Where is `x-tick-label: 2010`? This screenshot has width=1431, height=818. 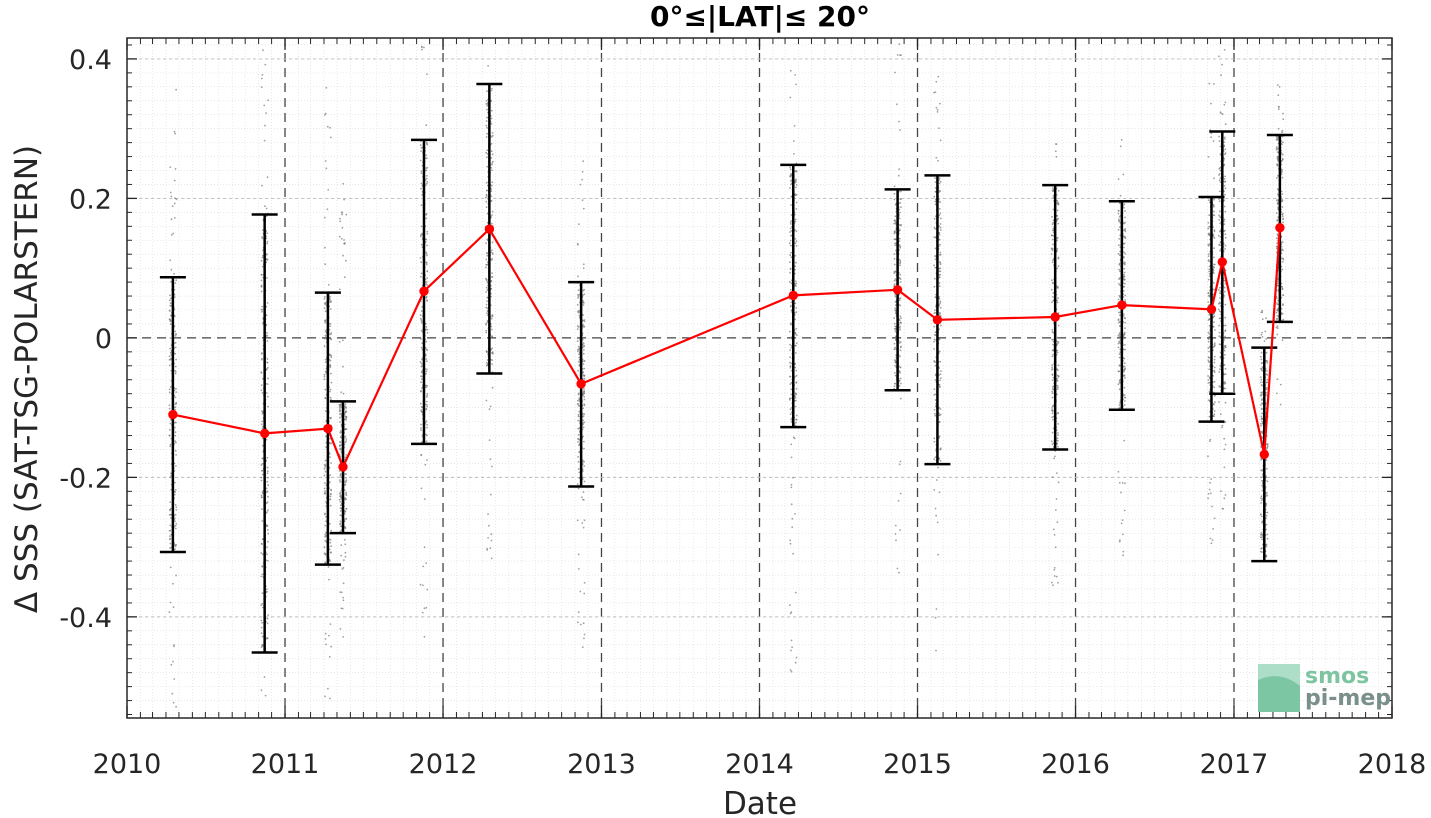 x-tick-label: 2010 is located at coordinates (127, 764).